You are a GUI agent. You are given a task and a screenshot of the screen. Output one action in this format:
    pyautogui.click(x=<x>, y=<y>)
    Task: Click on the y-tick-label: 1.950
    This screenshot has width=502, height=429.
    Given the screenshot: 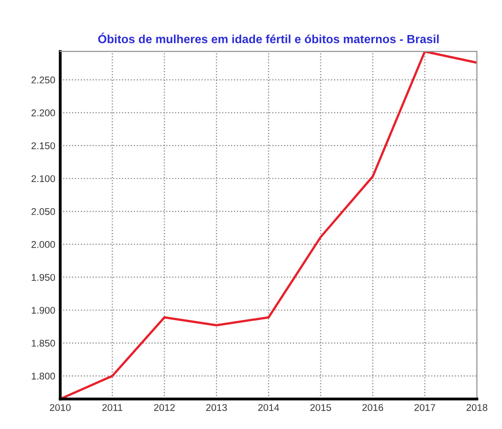 What is the action you would take?
    pyautogui.click(x=43, y=277)
    